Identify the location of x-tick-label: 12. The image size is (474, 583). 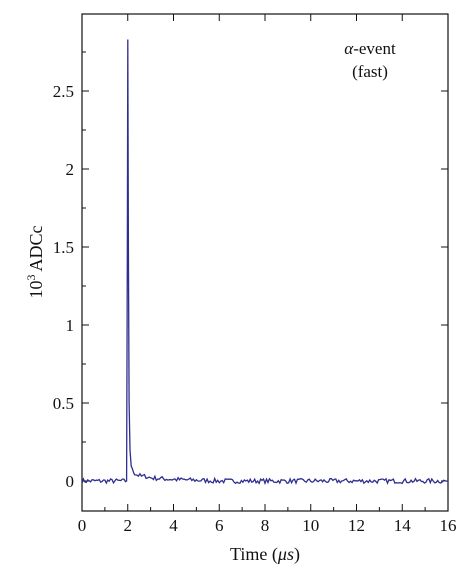
(356, 525).